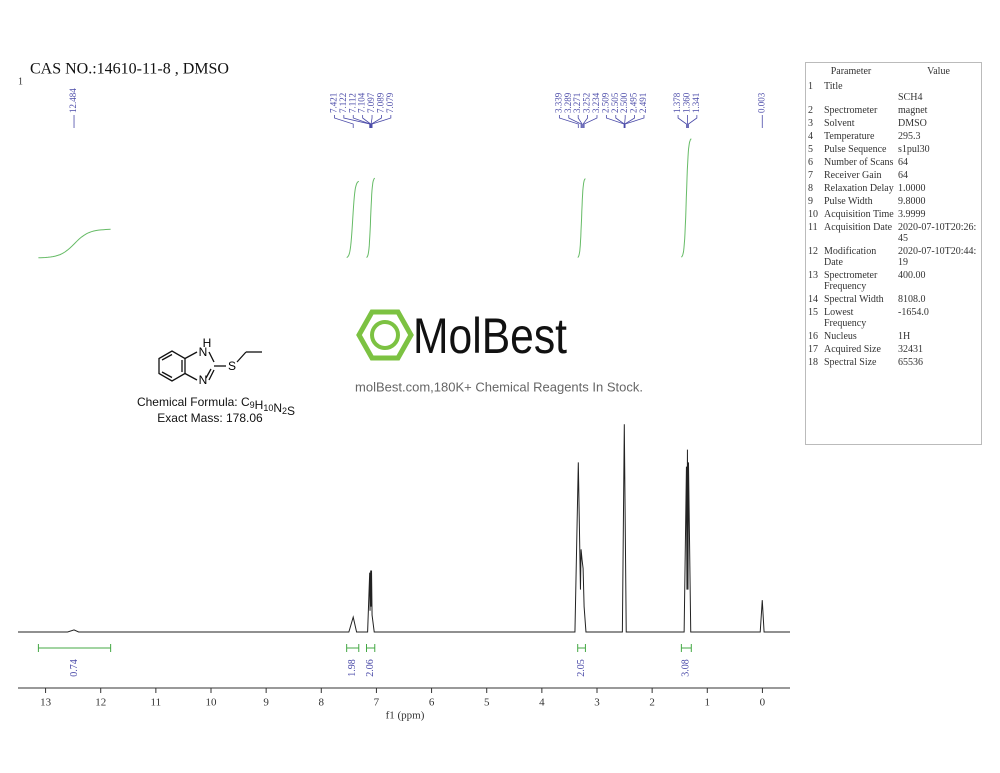  Describe the element at coordinates (352, 668) in the screenshot. I see `integral-label: 1.98` at that location.